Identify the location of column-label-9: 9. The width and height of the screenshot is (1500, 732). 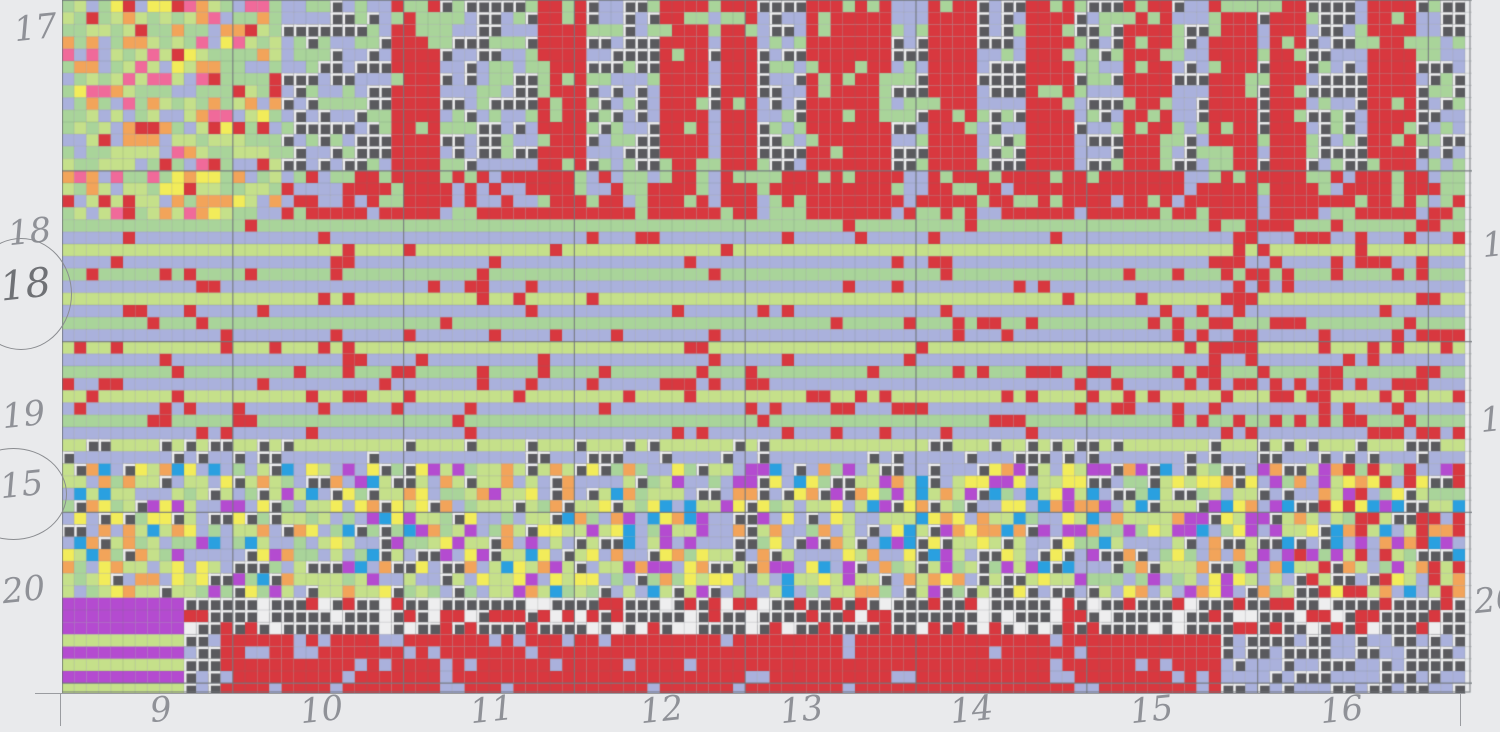
(160, 710).